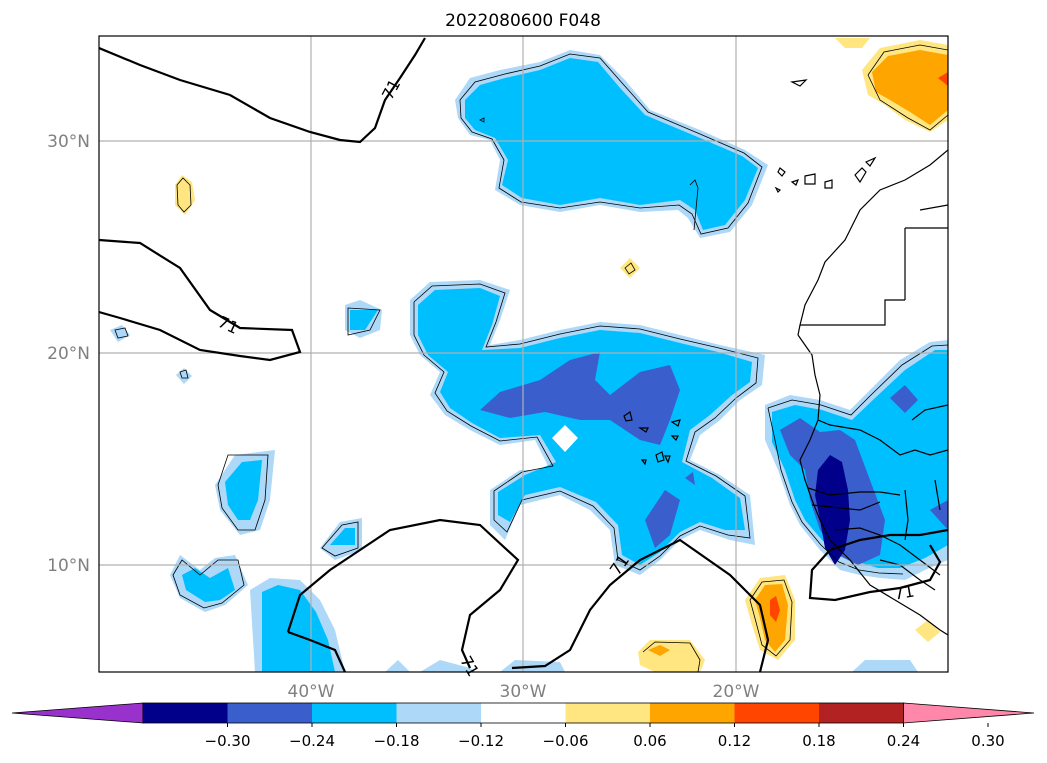 The image size is (1047, 763). I want to click on colorbar-tick-label: 0.18, so click(818, 741).